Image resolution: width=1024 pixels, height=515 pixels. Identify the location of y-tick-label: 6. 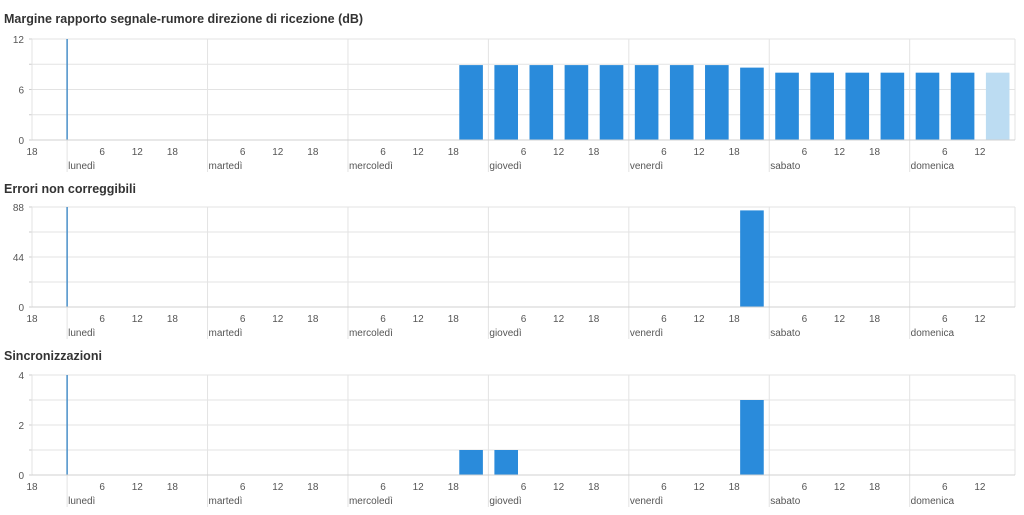
(21, 91).